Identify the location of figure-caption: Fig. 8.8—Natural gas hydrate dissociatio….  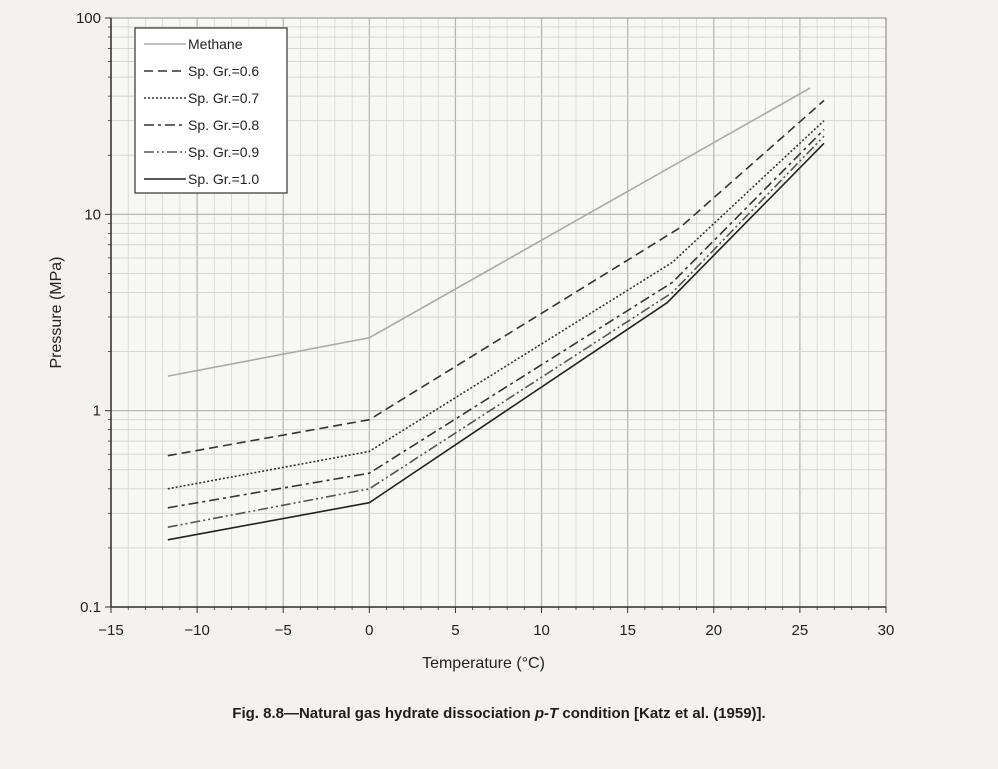
(499, 713).